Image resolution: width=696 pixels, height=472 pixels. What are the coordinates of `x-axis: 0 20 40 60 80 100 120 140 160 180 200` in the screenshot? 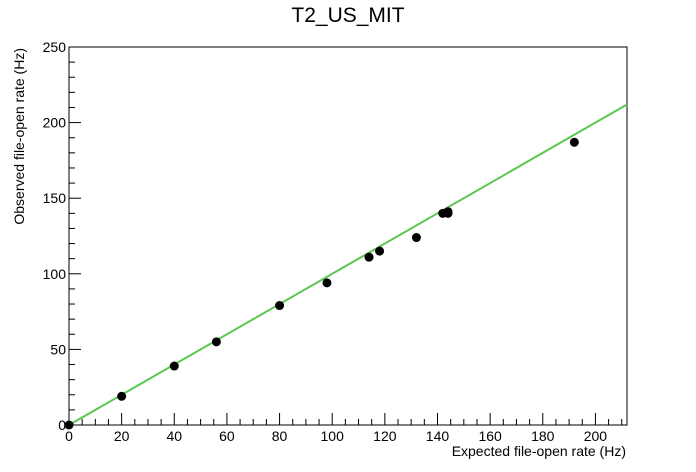 It's located at (344, 428).